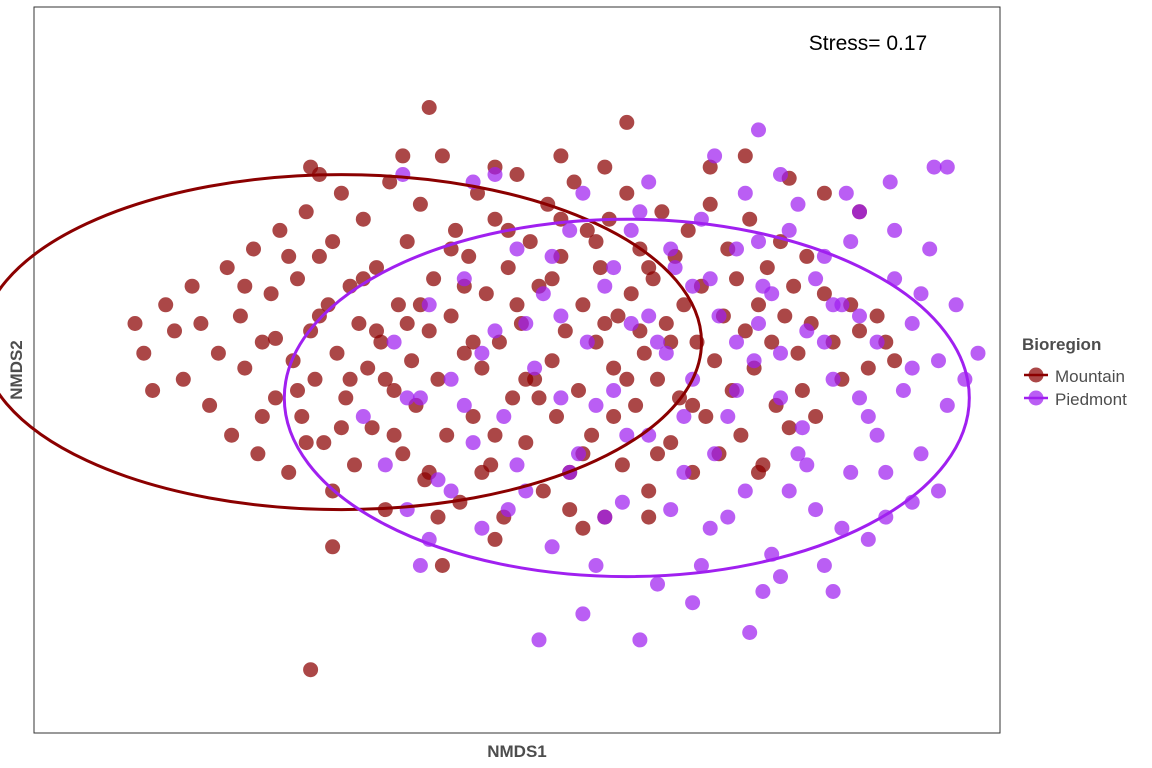 Image resolution: width=1152 pixels, height=768 pixels. Describe the element at coordinates (1074, 372) in the screenshot. I see `legend: Bioregion Mountain Piedmont` at that location.